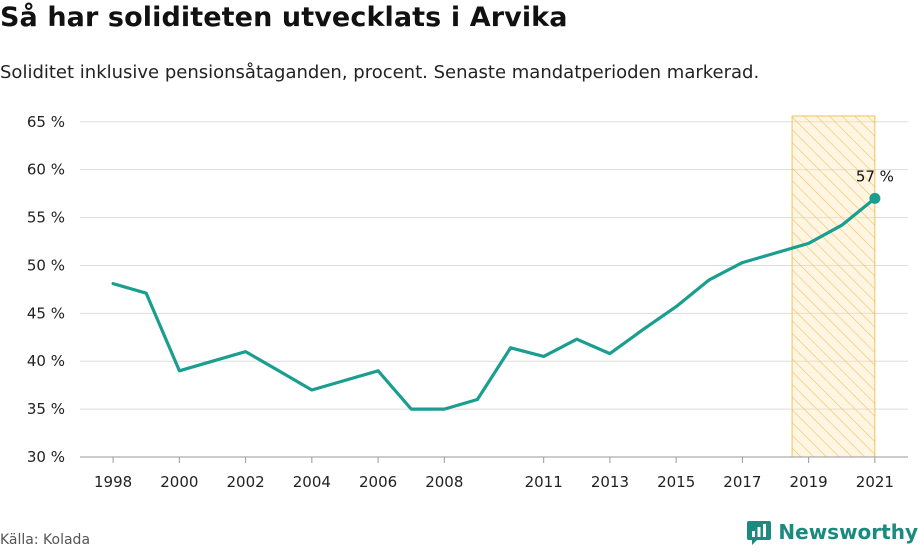 Image resolution: width=920 pixels, height=552 pixels. I want to click on end-value-label: 57 %, so click(875, 176).